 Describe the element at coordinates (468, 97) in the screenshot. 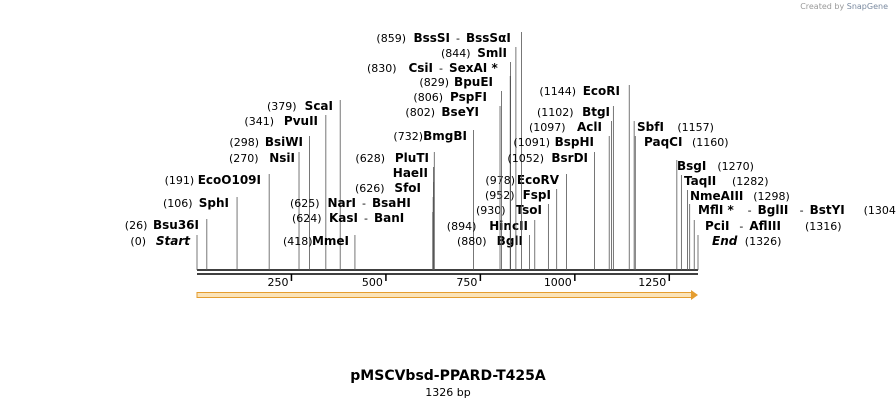

I see `site-label: PspFI` at that location.